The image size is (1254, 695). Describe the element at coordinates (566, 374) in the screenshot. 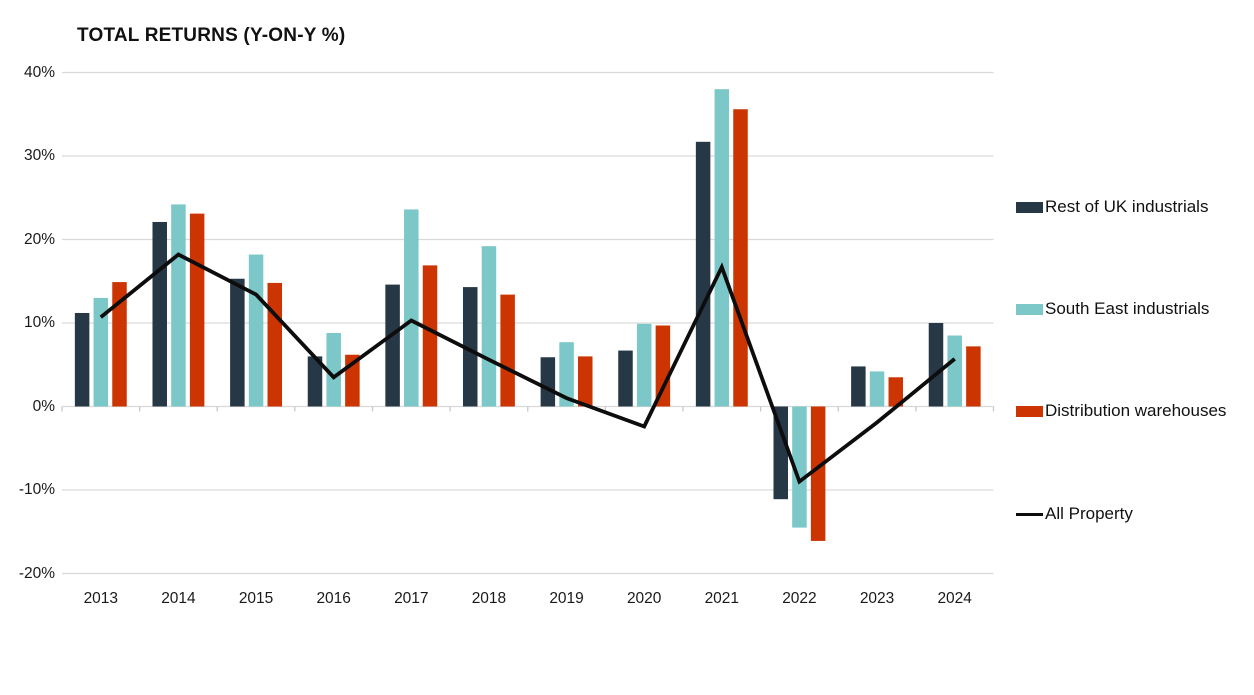

I see `bar-2019-south-east-industrials` at that location.